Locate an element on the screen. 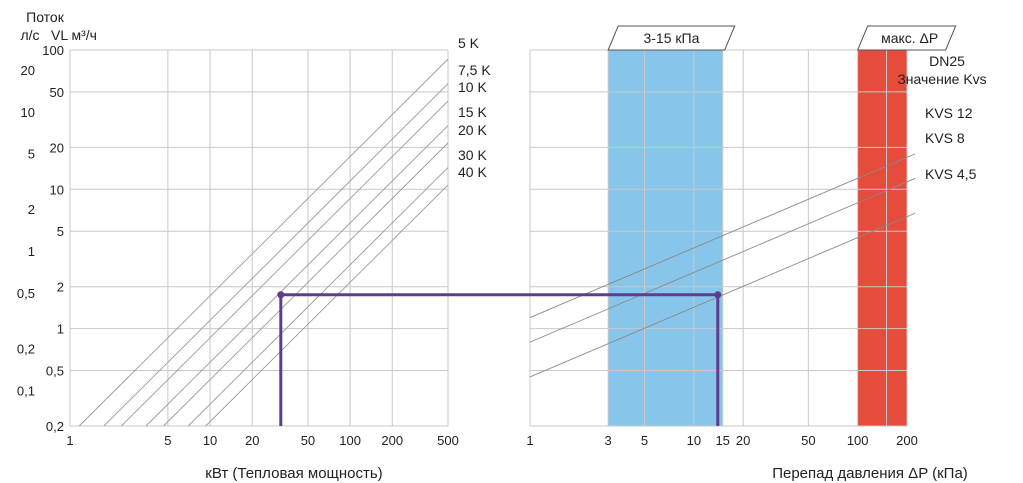 The width and height of the screenshot is (1023, 483). right-title-dn: DN25 is located at coordinates (947, 61).